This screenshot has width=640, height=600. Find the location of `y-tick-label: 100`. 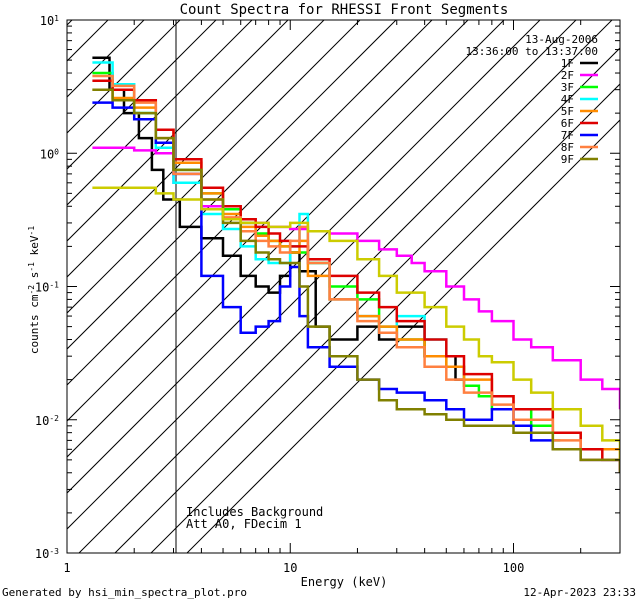

y-tick-label: 100 is located at coordinates (49, 154).